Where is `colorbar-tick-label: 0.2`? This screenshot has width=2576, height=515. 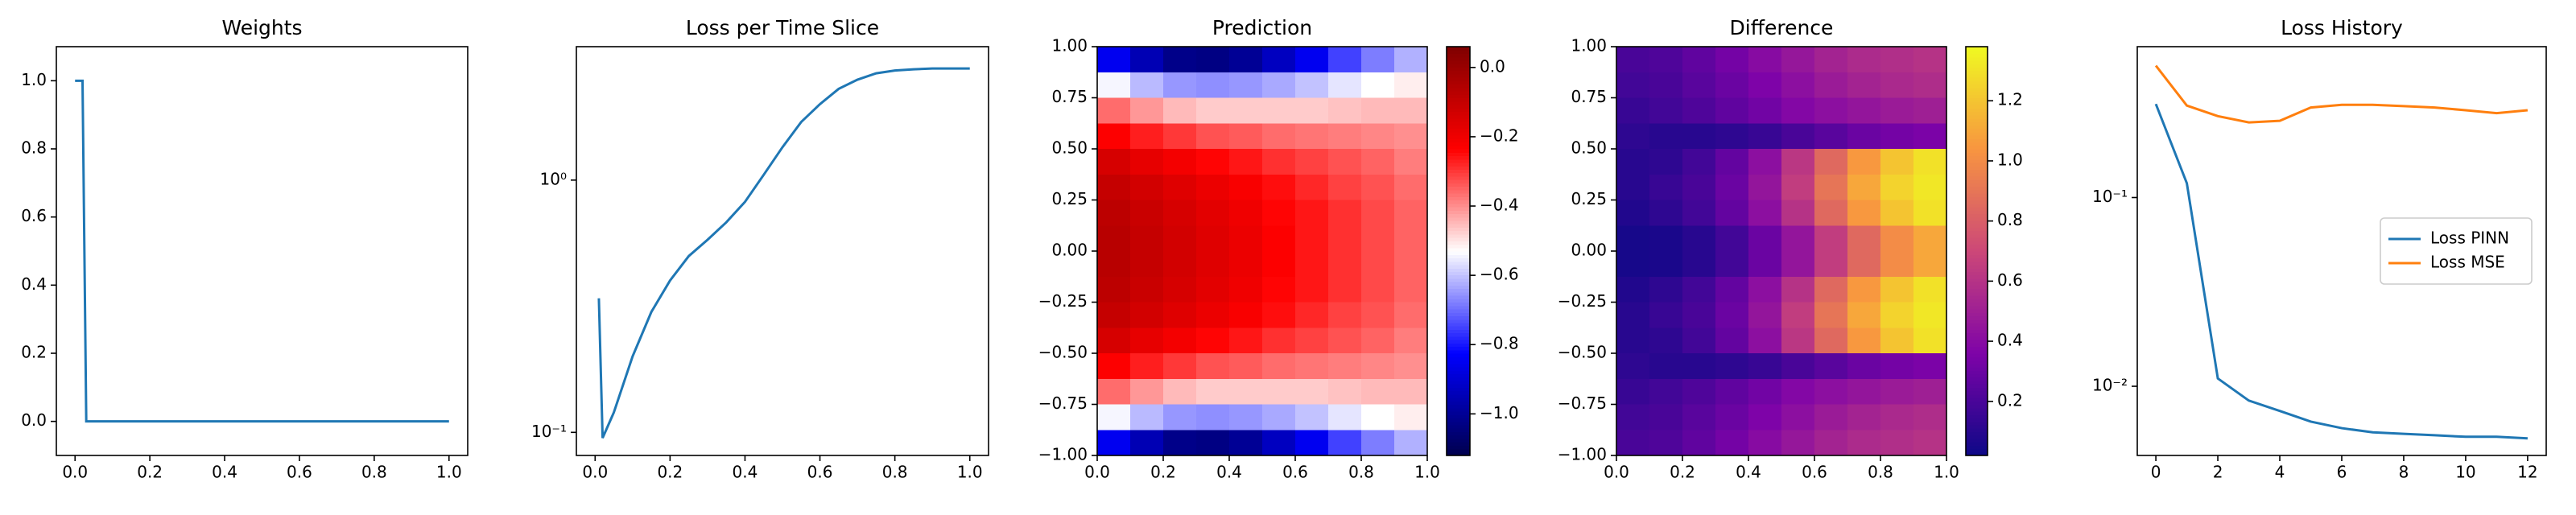 colorbar-tick-label: 0.2 is located at coordinates (2010, 400).